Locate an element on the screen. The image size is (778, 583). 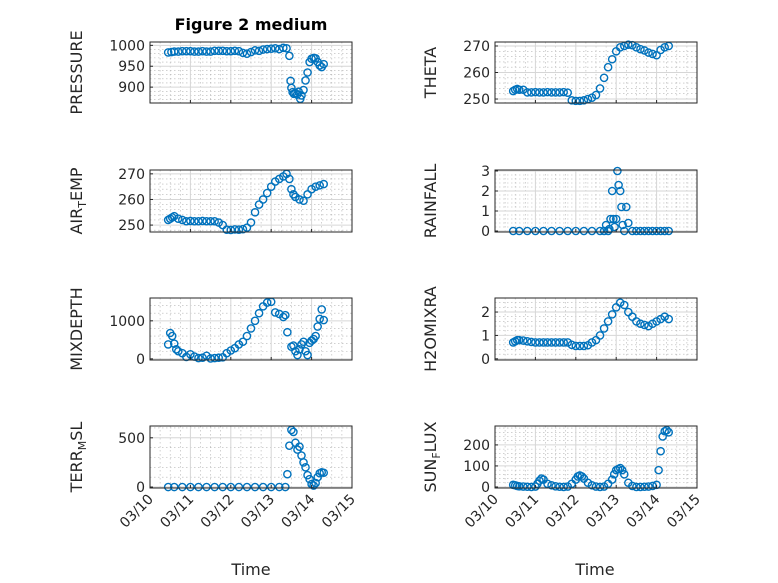
subplot-h2omixra: 0 1 2 H2OMIXRA is located at coordinates (559, 329).